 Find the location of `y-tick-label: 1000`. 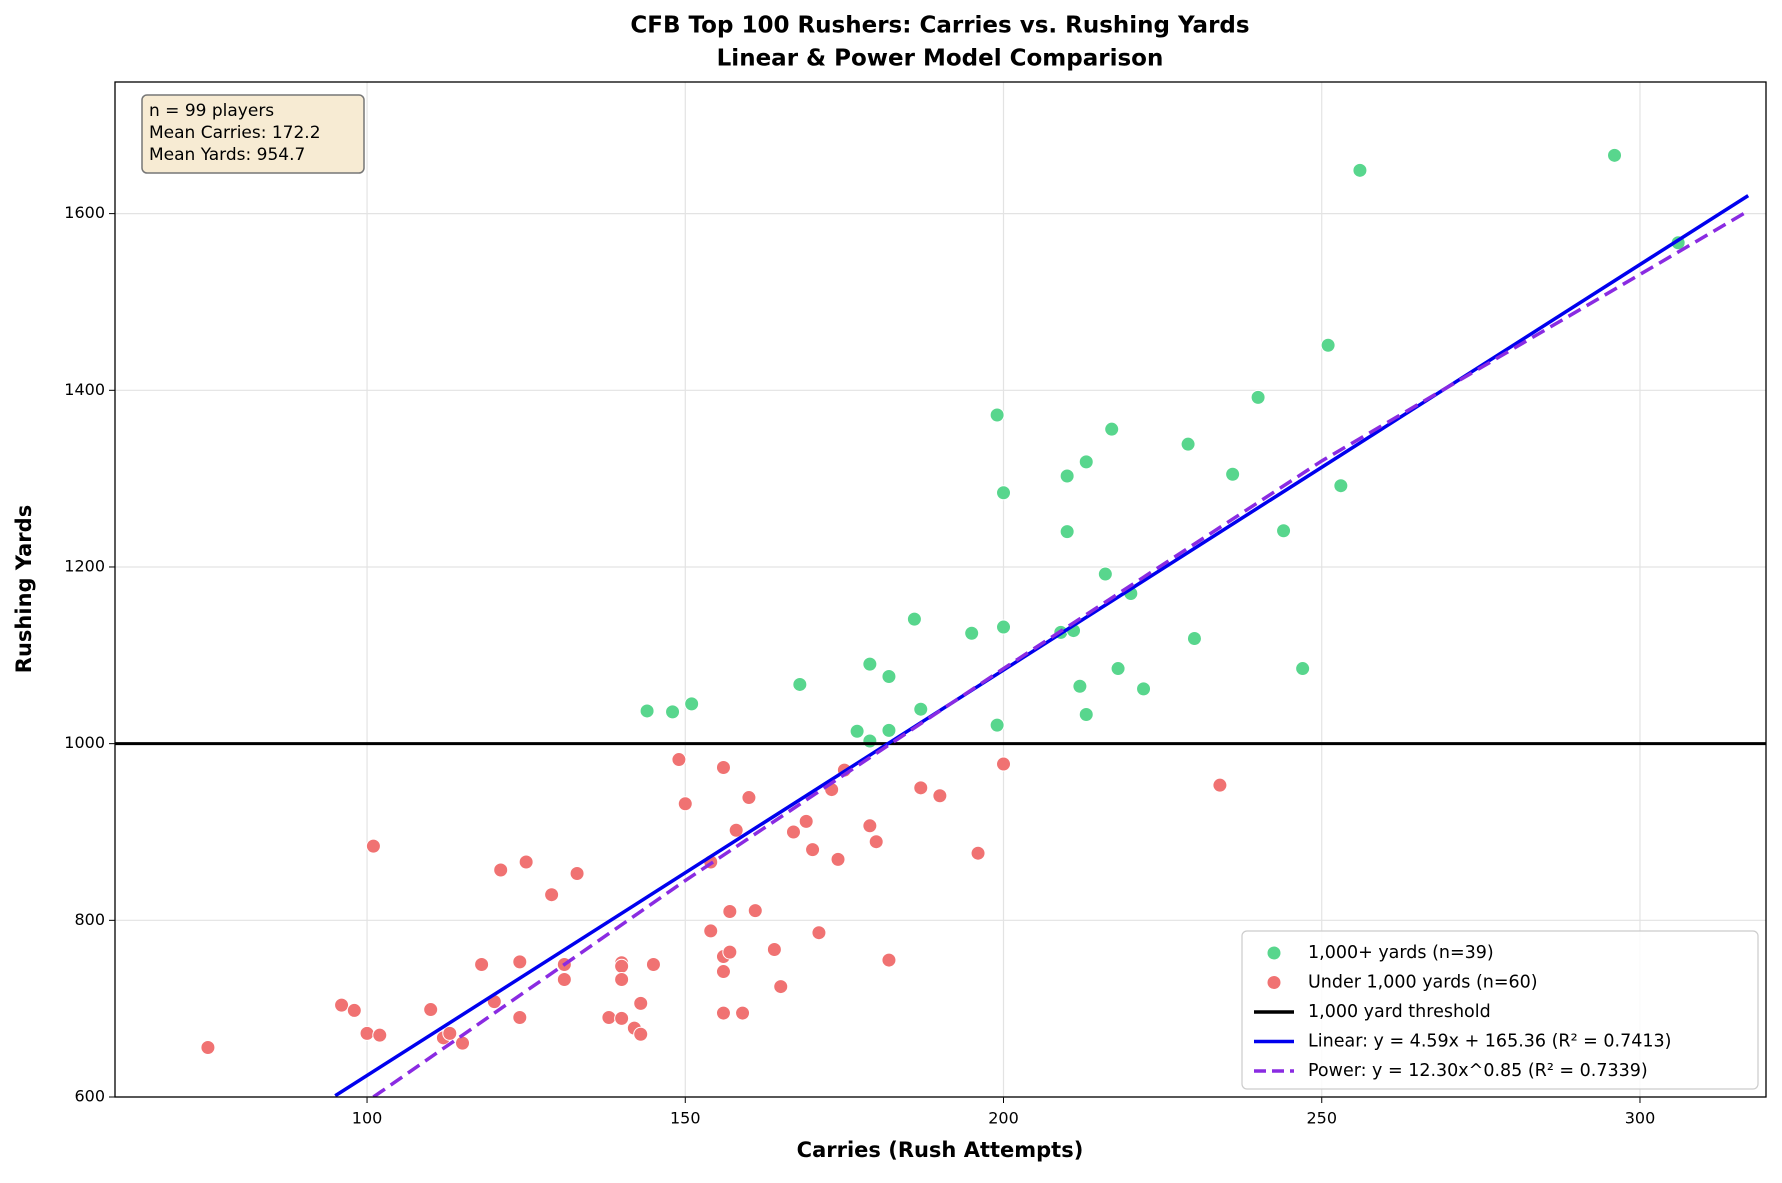

y-tick-label: 1000 is located at coordinates (84, 742).